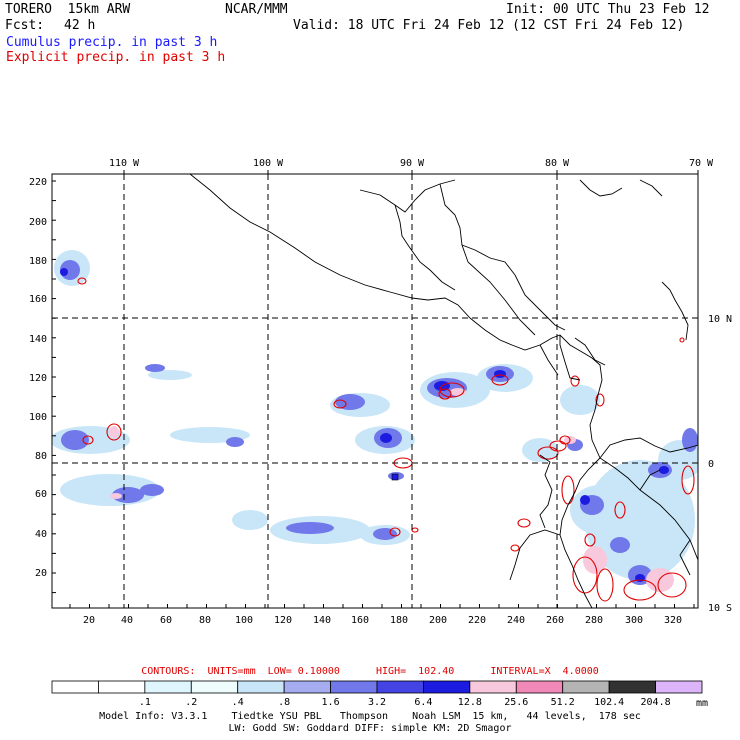  What do you see at coordinates (711, 464) in the screenshot?
I see `latitude-label: 0` at bounding box center [711, 464].